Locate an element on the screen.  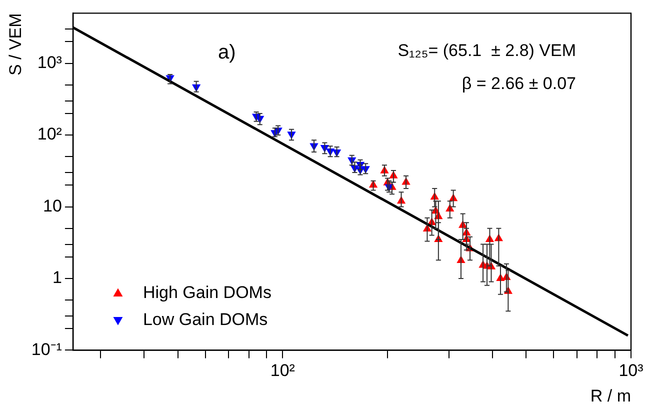
y-tick-label: 1 is located at coordinates (57, 278).